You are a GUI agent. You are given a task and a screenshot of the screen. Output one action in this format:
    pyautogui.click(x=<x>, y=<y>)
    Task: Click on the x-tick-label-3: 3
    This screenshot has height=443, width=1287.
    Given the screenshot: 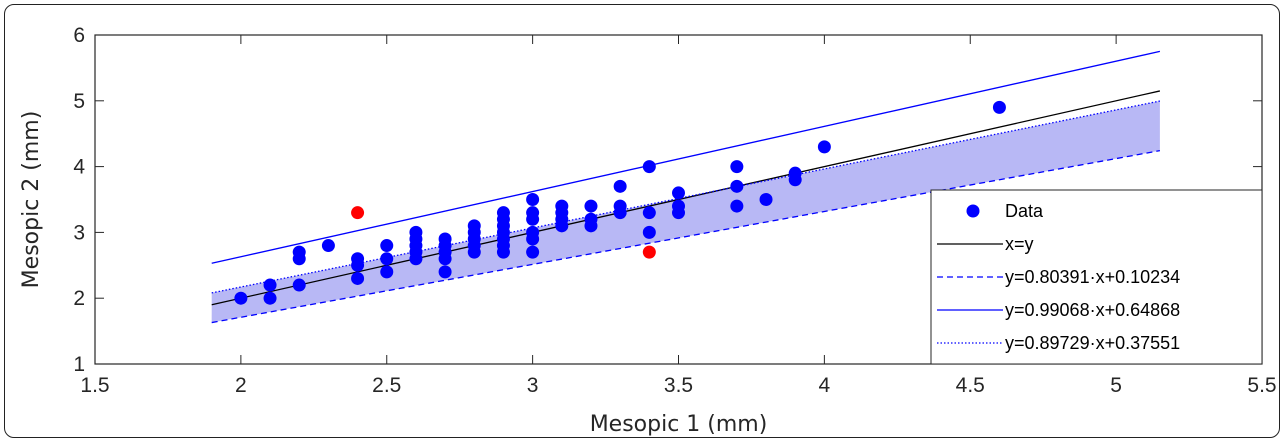 What is the action you would take?
    pyautogui.click(x=533, y=385)
    